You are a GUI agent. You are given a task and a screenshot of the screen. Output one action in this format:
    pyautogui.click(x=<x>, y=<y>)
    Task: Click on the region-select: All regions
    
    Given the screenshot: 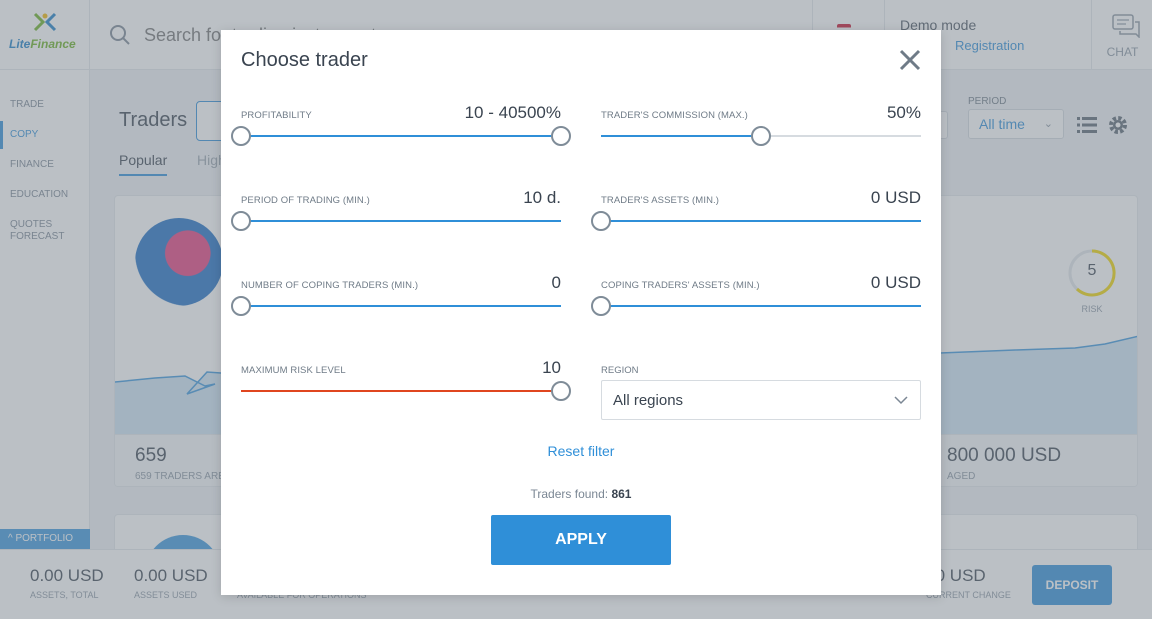 What is the action you would take?
    pyautogui.click(x=761, y=400)
    